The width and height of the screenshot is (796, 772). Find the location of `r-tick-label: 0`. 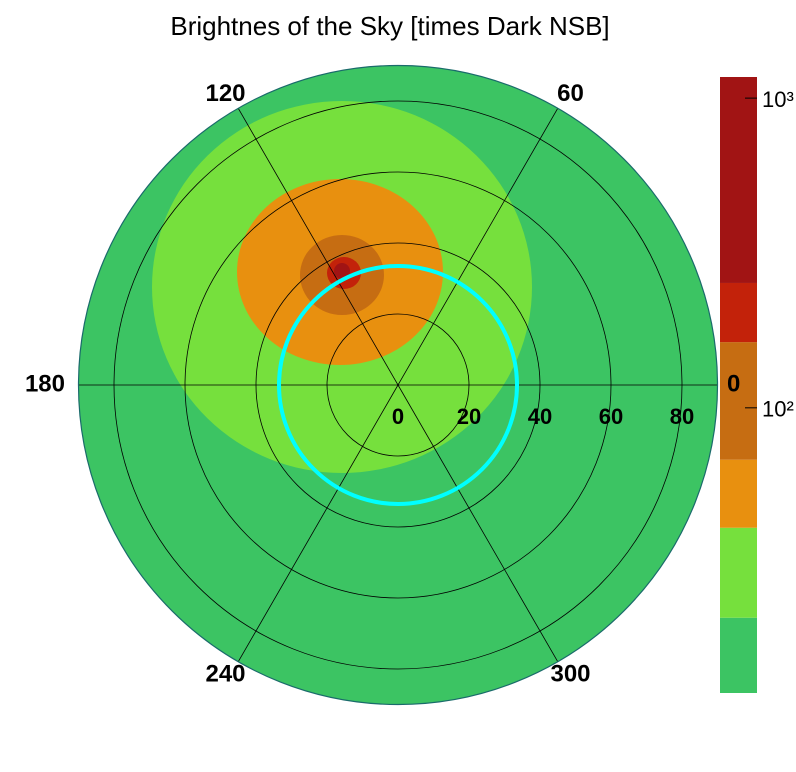

r-tick-label: 0 is located at coordinates (398, 416).